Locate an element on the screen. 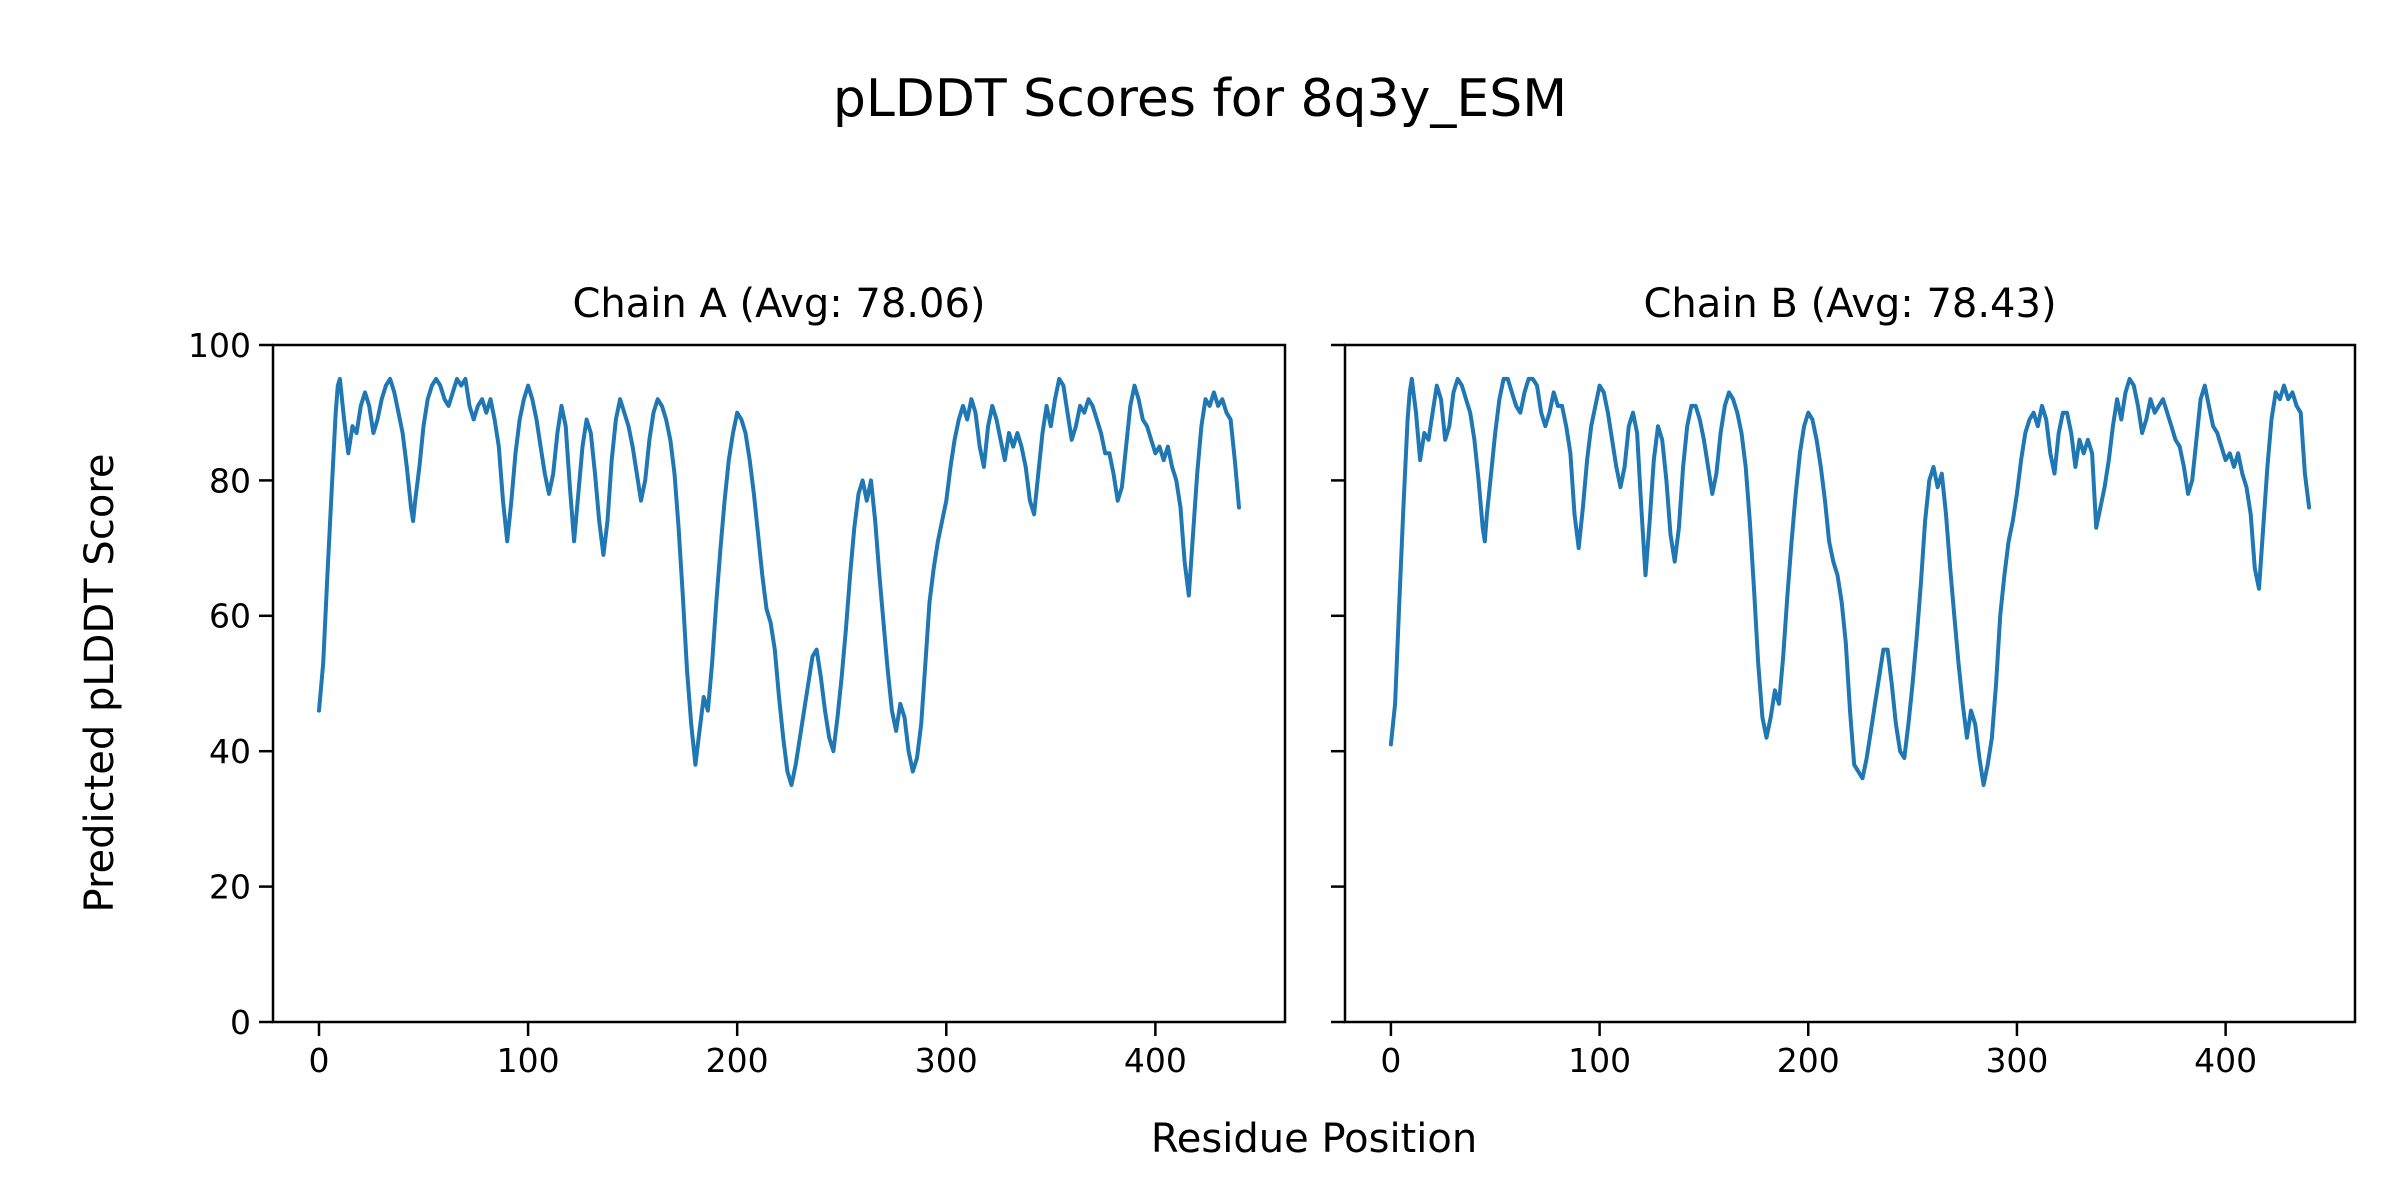 The height and width of the screenshot is (1200, 2400). chain-a-y-tick-label: 40 is located at coordinates (230, 751).